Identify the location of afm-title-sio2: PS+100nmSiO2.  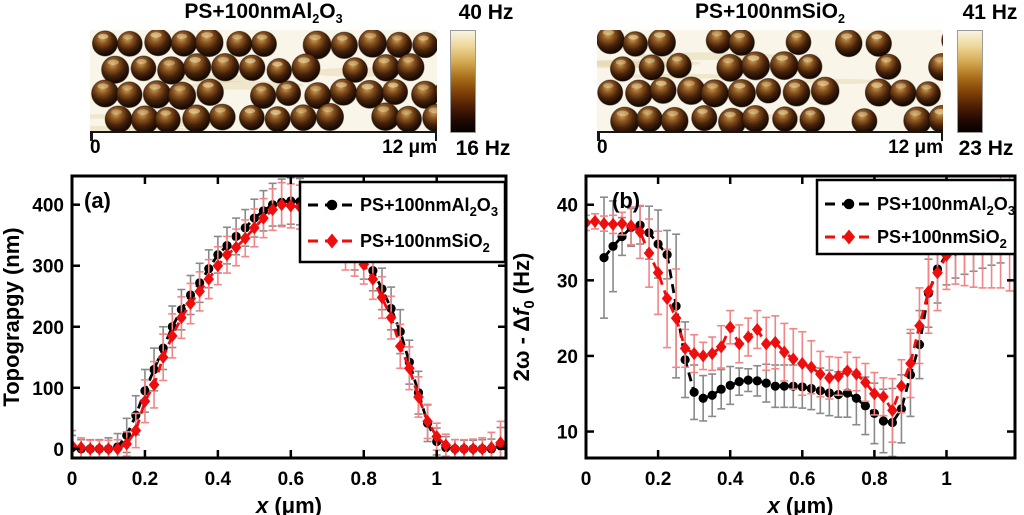
(769, 13).